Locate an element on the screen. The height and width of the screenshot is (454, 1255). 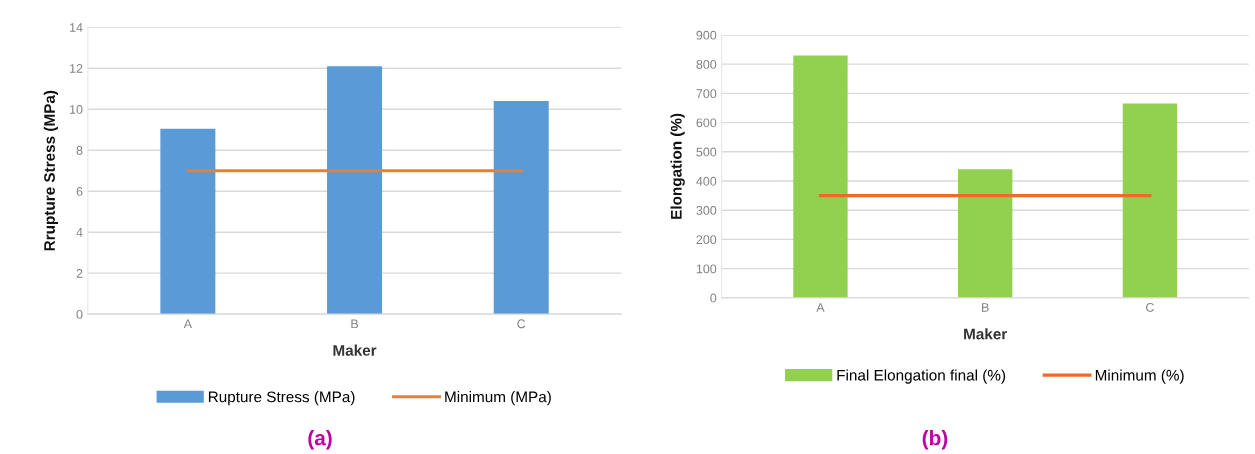
legend-label: Minimum (%) is located at coordinates (1139, 376).